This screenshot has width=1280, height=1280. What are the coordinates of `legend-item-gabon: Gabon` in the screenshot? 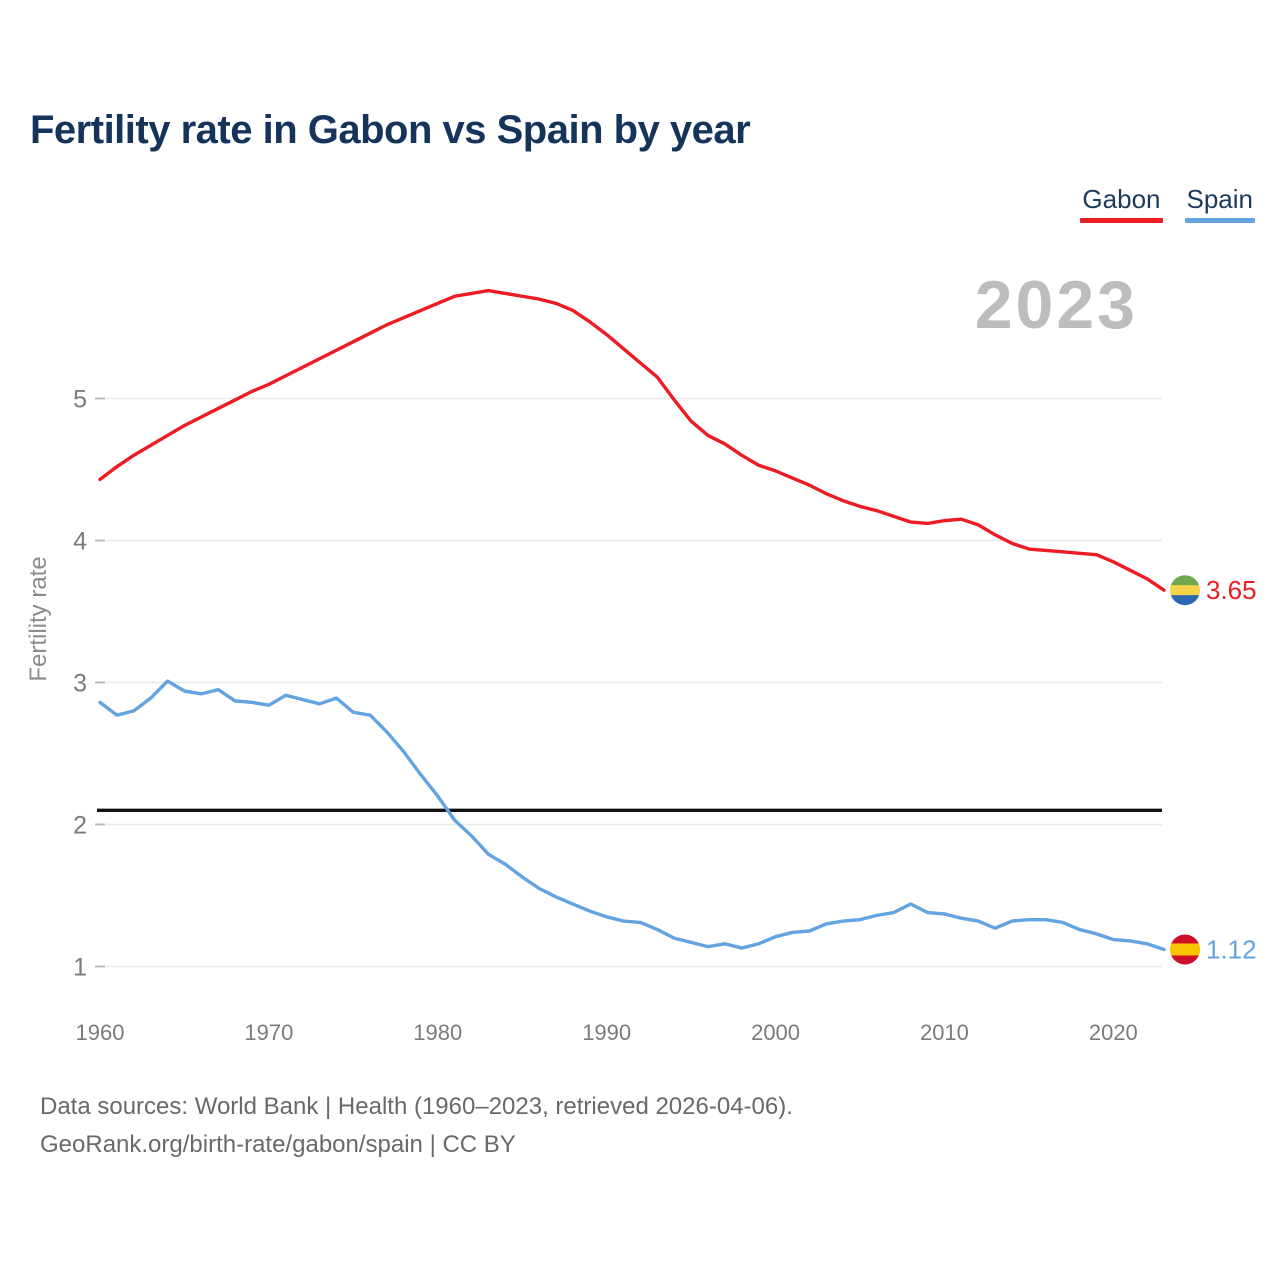 It's located at (1121, 203).